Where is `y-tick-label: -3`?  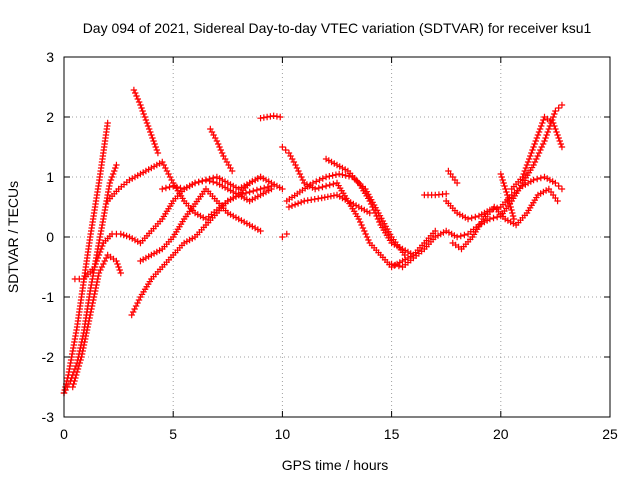
y-tick-label: -3 is located at coordinates (48, 417).